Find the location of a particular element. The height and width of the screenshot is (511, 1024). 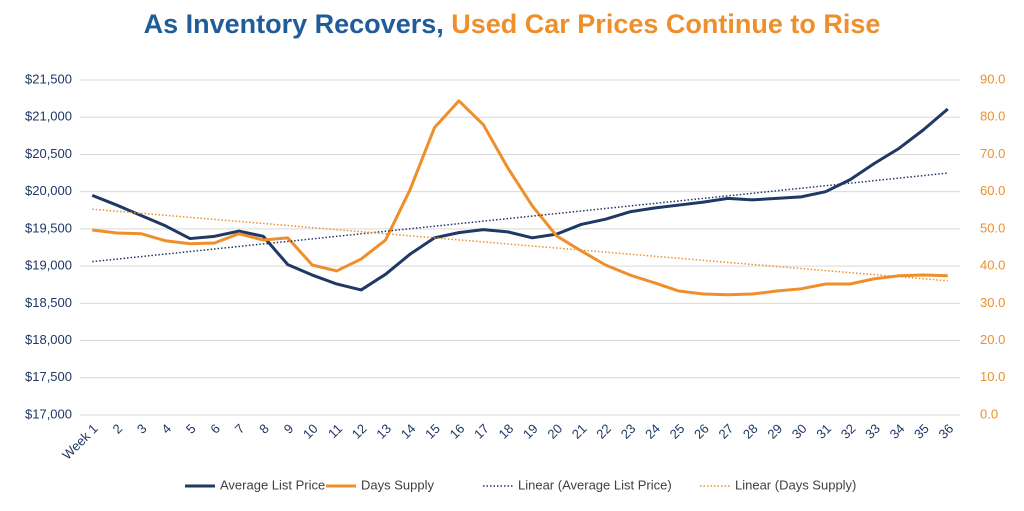

x-tick-label: 23 is located at coordinates (628, 431).